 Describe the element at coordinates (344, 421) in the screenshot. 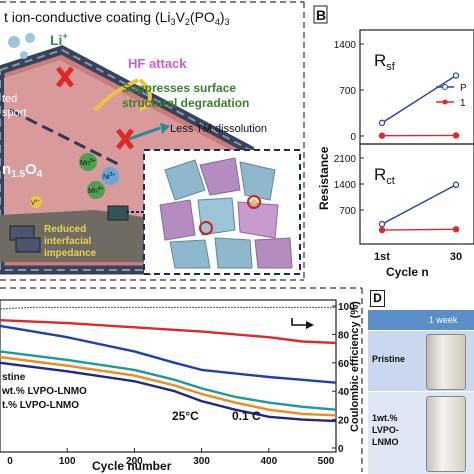

I see `y-tick-label: 20` at that location.